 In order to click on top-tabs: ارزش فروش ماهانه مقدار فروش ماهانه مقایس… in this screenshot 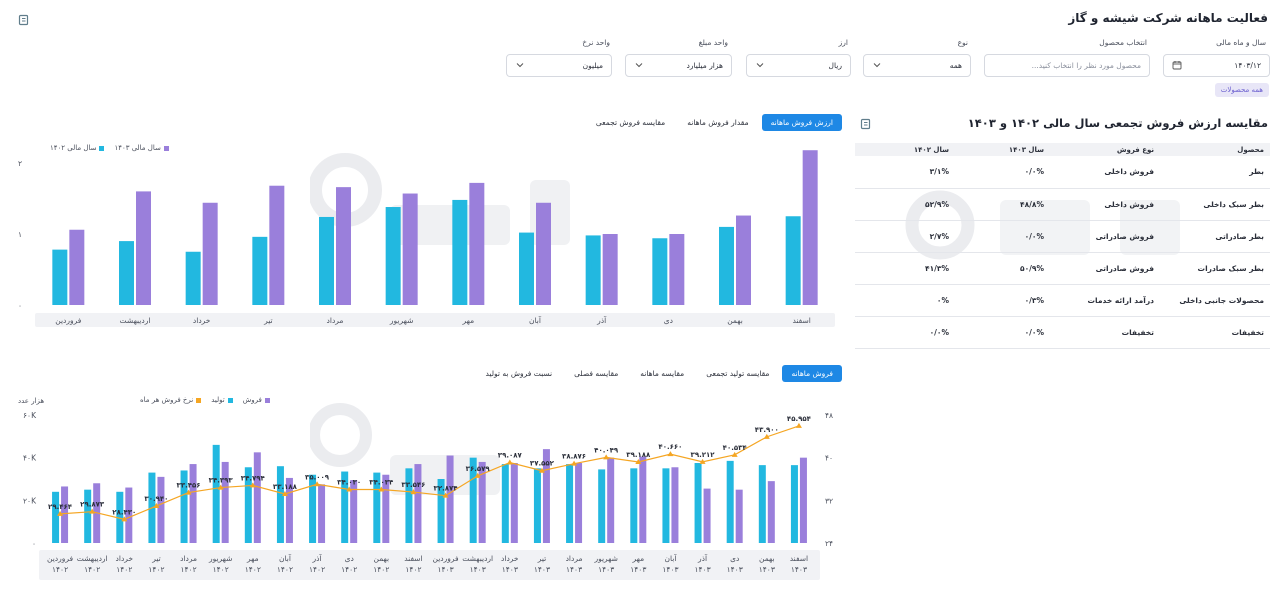, I will do `click(714, 122)`.